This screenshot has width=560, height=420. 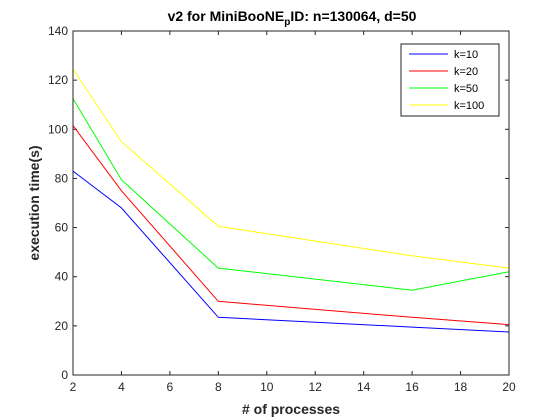 I want to click on y-tick-label: 40, so click(x=62, y=277).